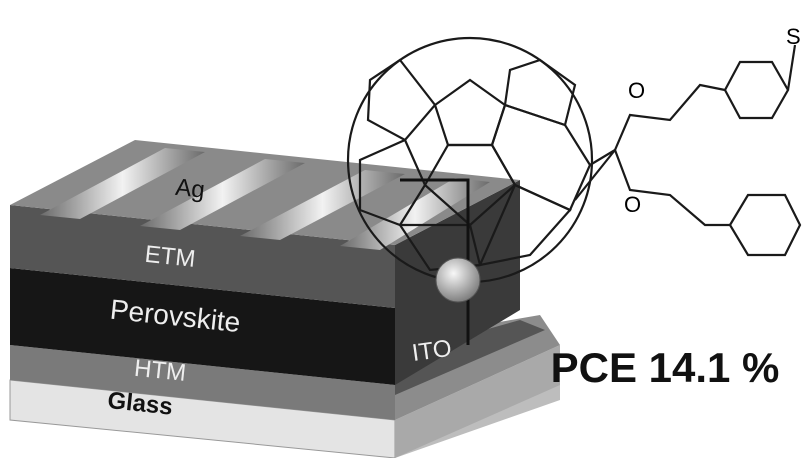 The width and height of the screenshot is (804, 458). I want to click on etm-label: ETM, so click(170, 257).